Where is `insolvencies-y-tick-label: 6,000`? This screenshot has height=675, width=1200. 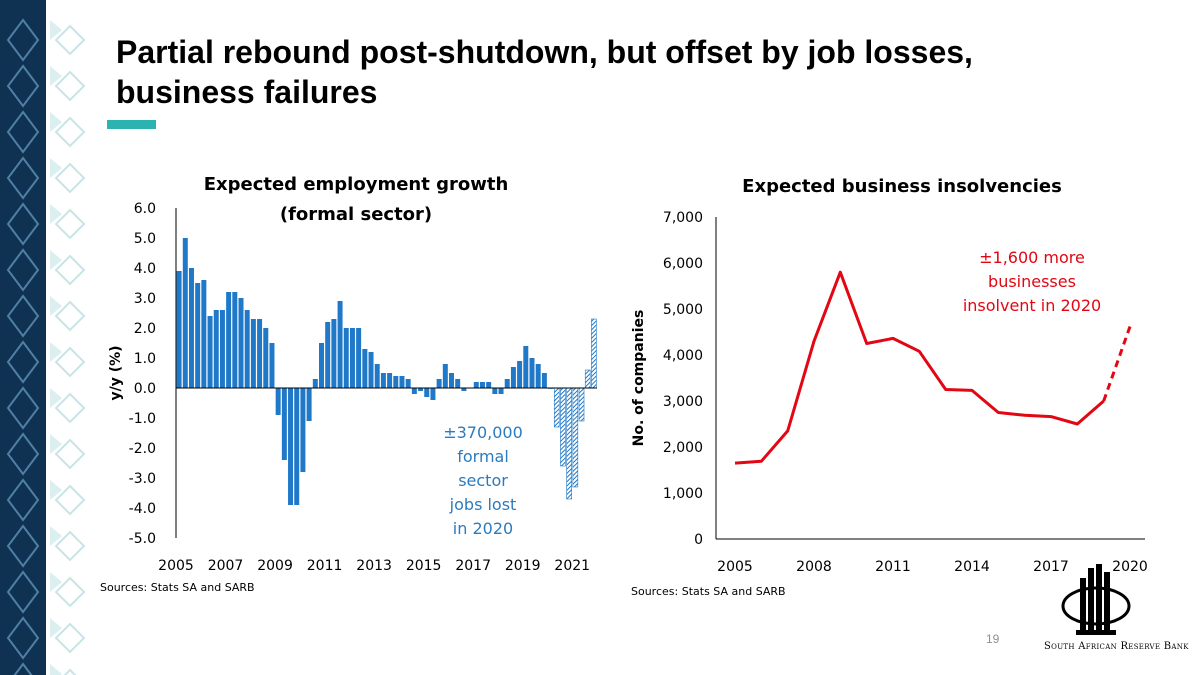
insolvencies-y-tick-label: 6,000 is located at coordinates (683, 264).